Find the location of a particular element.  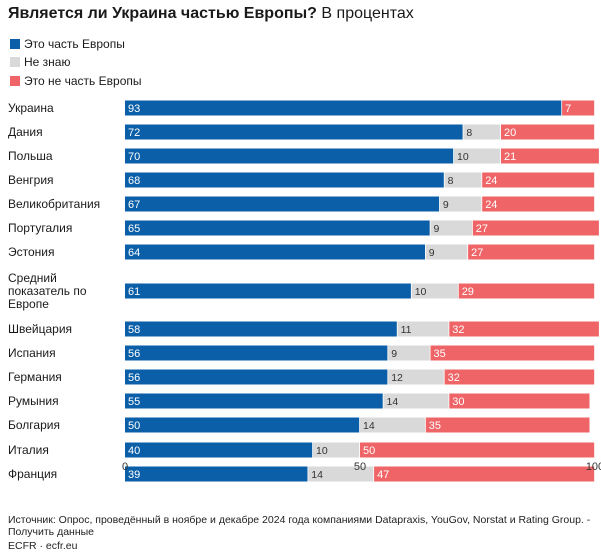

category-label: Испания is located at coordinates (32, 353).